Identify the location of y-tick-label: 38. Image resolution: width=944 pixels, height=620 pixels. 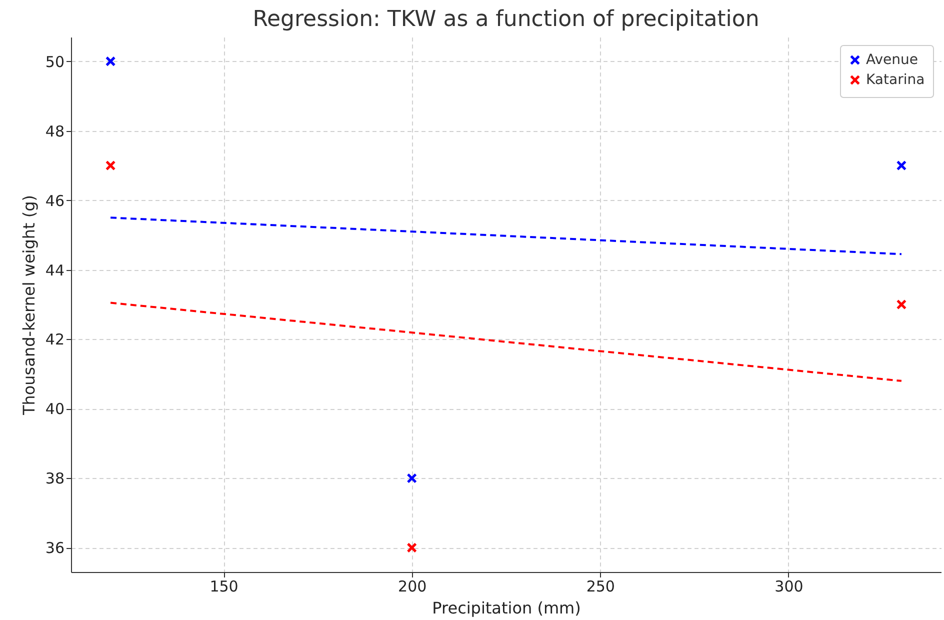
(54, 479).